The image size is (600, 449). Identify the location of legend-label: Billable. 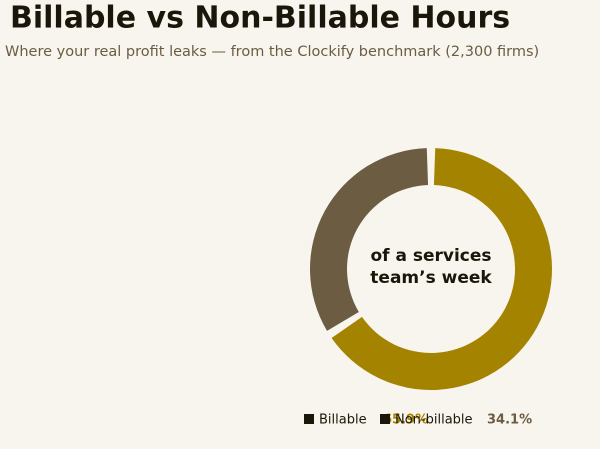
(343, 420).